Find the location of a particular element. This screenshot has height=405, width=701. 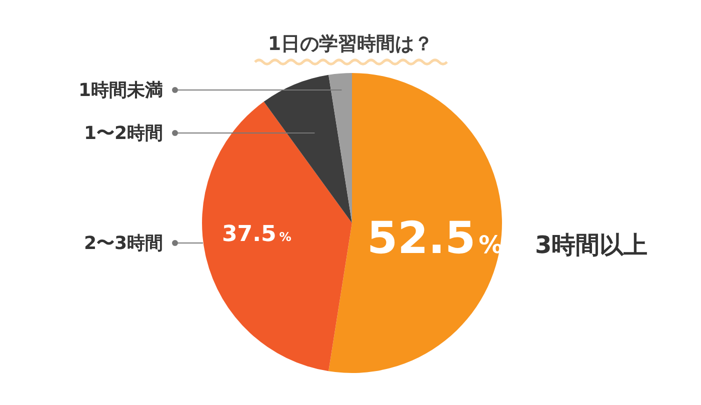

chart-title: 1日の学習時間は？ is located at coordinates (351, 44).